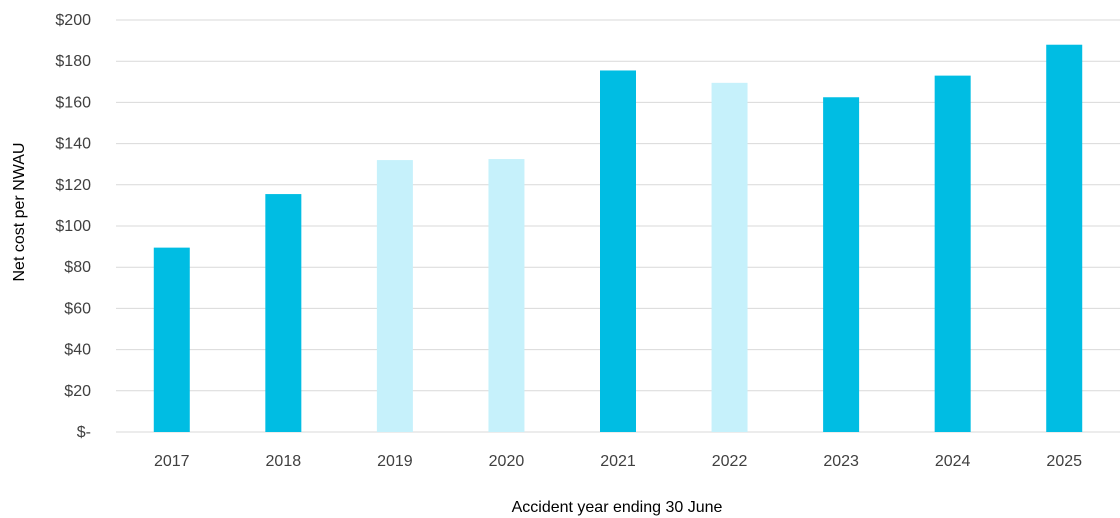  What do you see at coordinates (284, 461) in the screenshot?
I see `x-tick-label: 2018` at bounding box center [284, 461].